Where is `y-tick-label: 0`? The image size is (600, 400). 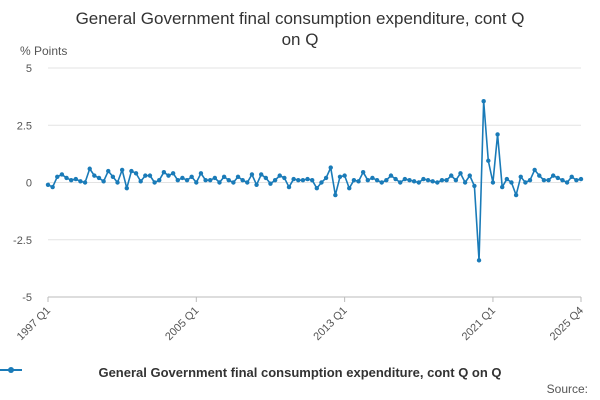
y-tick-label: 0 is located at coordinates (29, 184).